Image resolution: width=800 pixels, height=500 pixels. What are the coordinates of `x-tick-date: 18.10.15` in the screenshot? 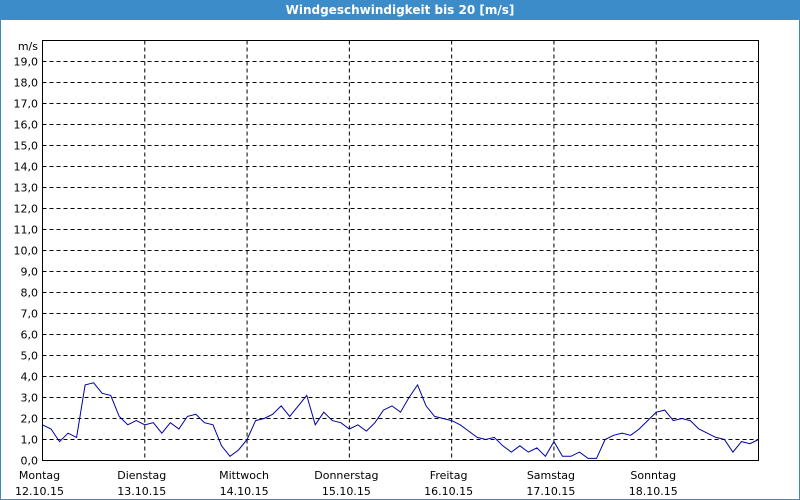 It's located at (653, 491).